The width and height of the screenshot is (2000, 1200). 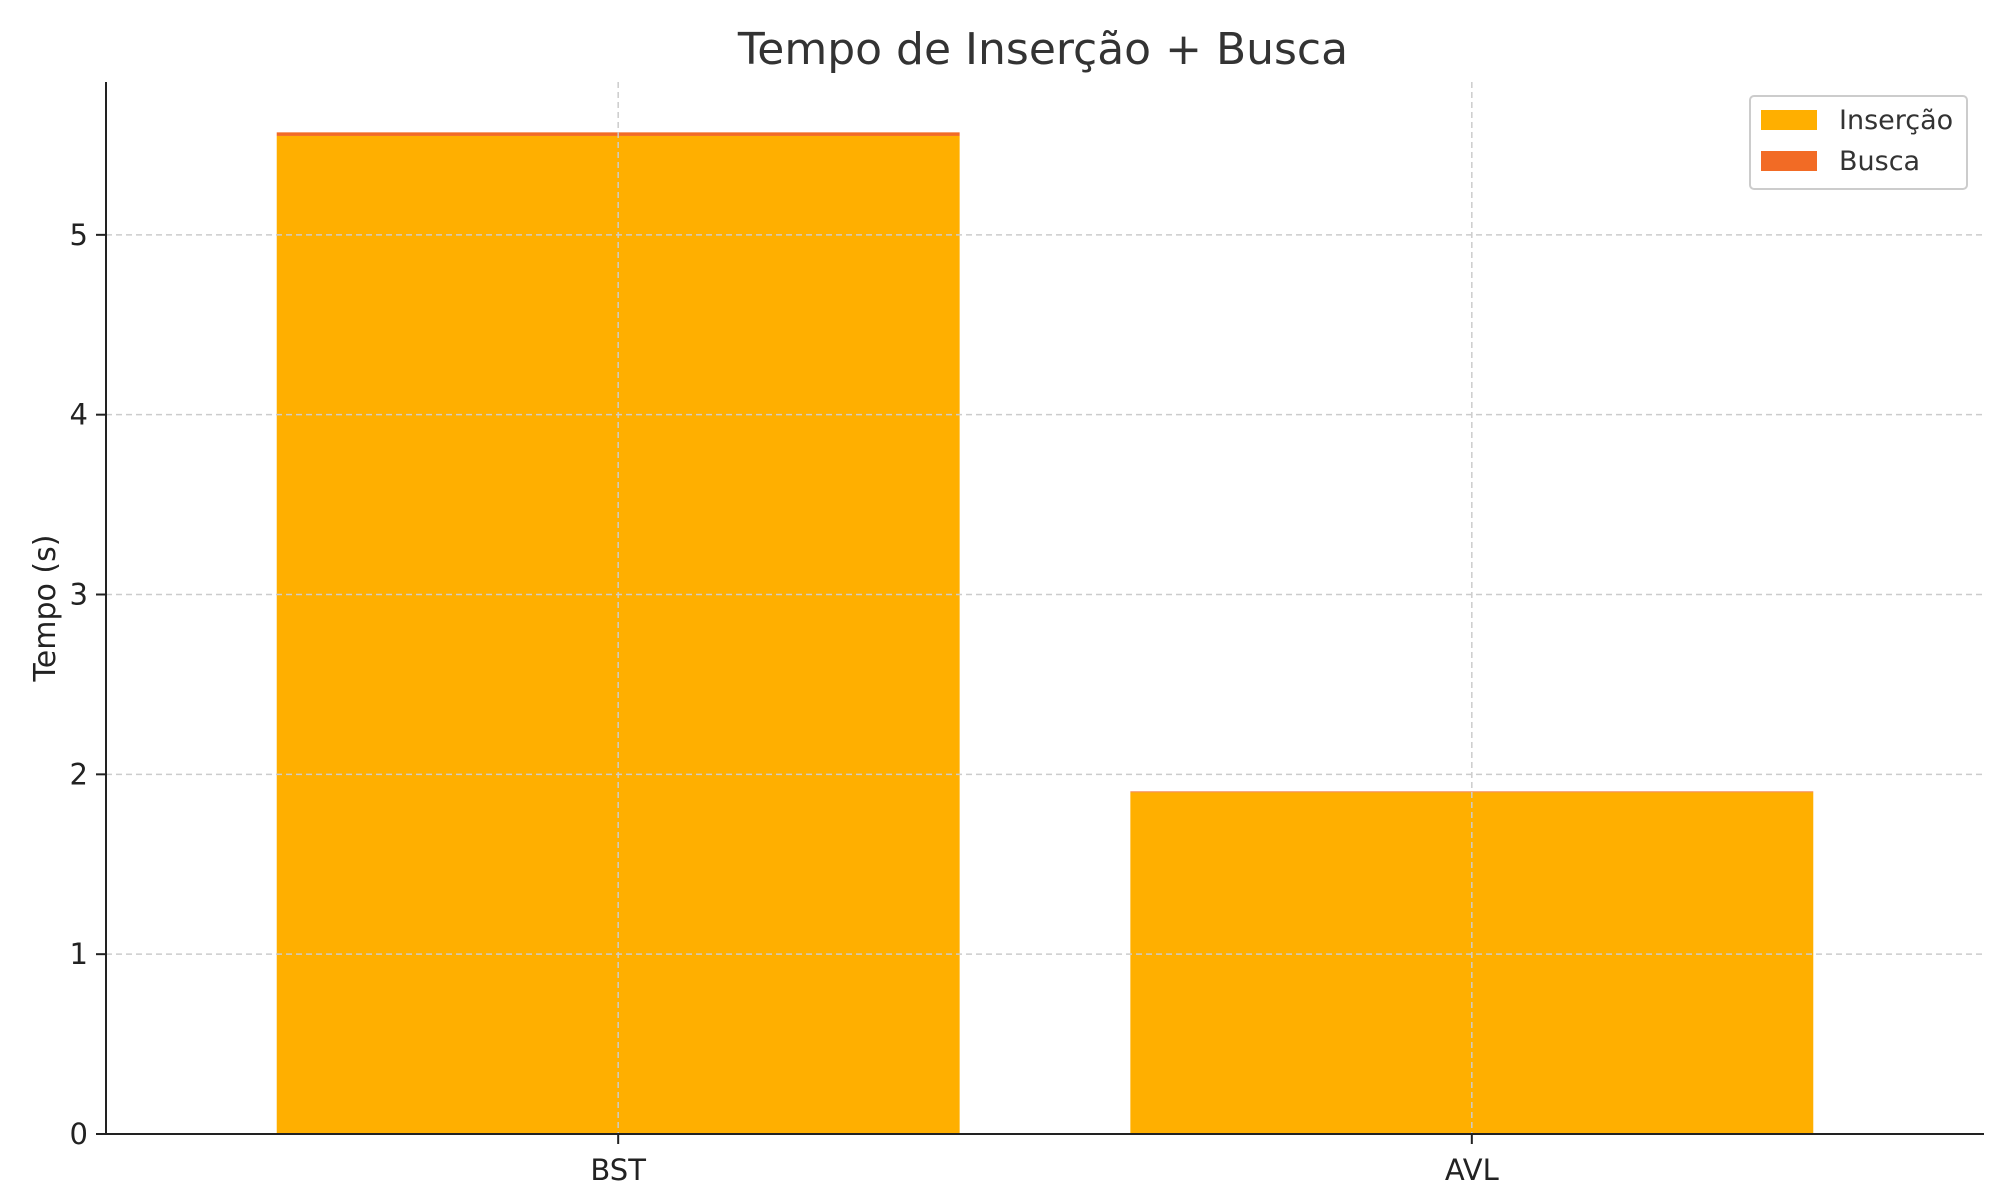 What do you see at coordinates (45, 609) in the screenshot?
I see `y-axis-label: Tempo (s)` at bounding box center [45, 609].